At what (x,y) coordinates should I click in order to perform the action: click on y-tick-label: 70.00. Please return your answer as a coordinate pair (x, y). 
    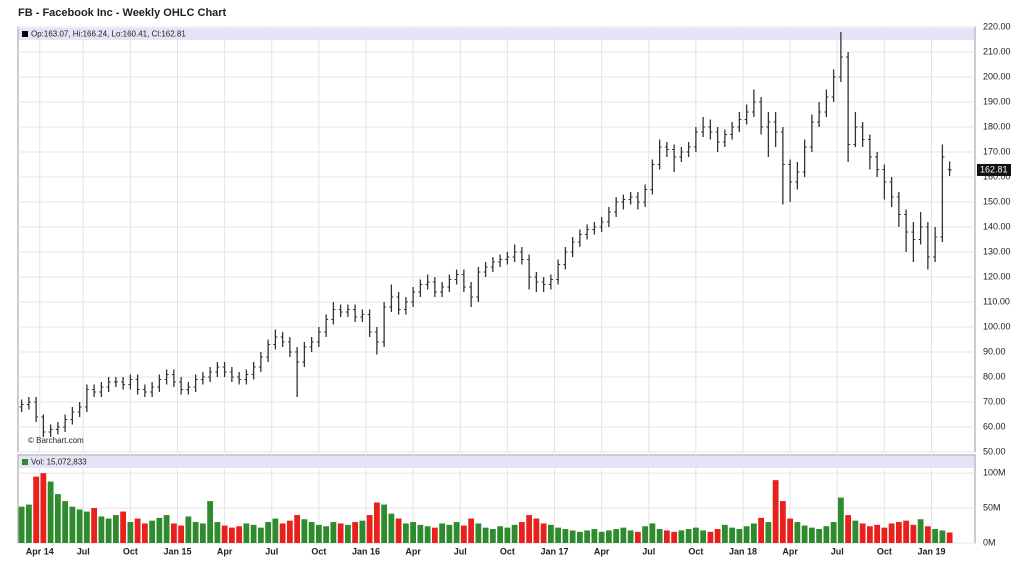
    Looking at the image, I should click on (994, 401).